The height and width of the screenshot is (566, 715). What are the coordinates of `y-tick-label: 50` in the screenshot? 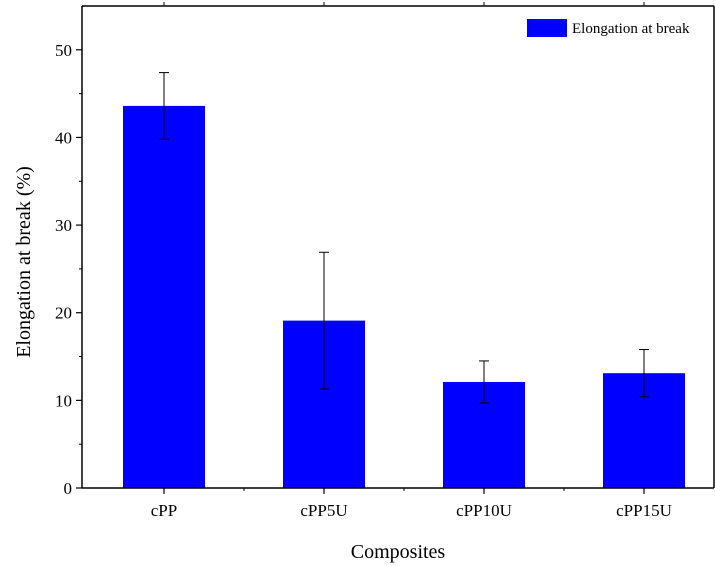 It's located at (63, 50).